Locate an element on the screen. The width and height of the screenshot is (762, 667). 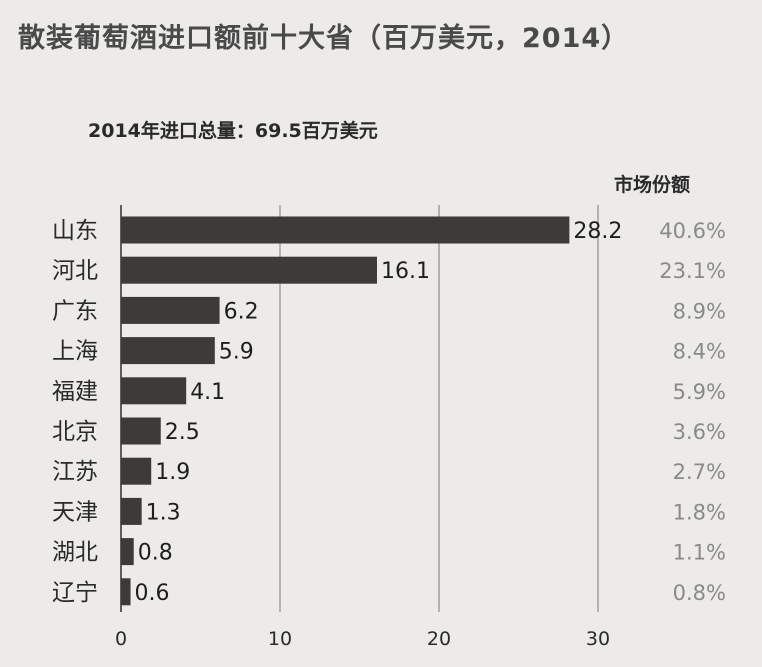
chart-subtitle: 2014年进口总量：69.5百万美元 is located at coordinates (233, 131).